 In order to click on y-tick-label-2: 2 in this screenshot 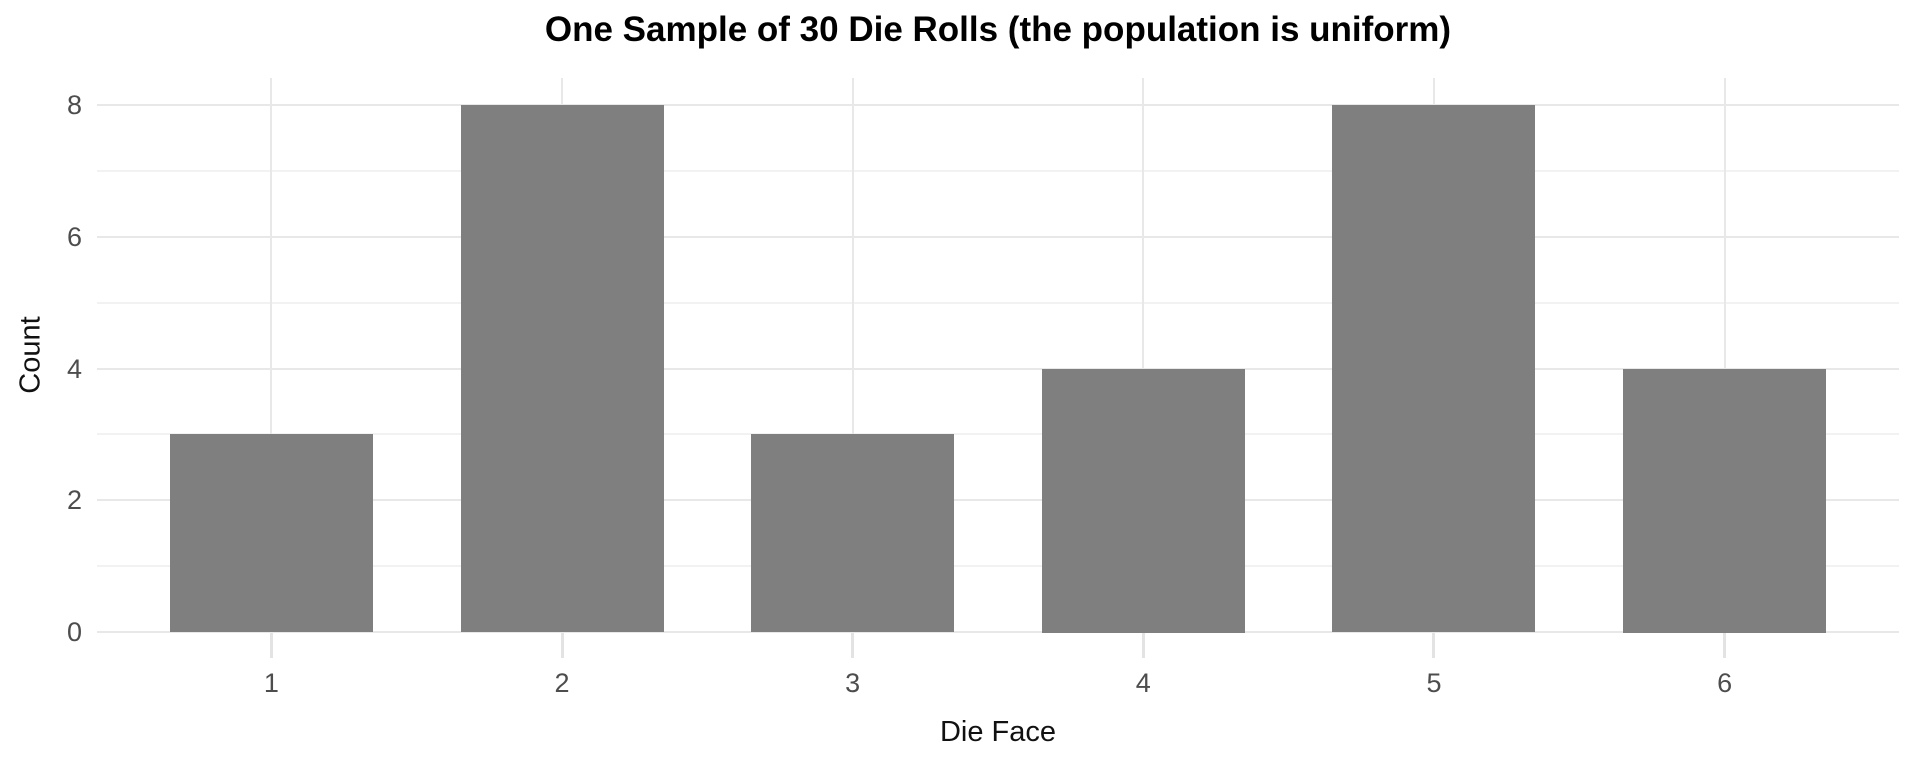, I will do `click(74, 500)`.